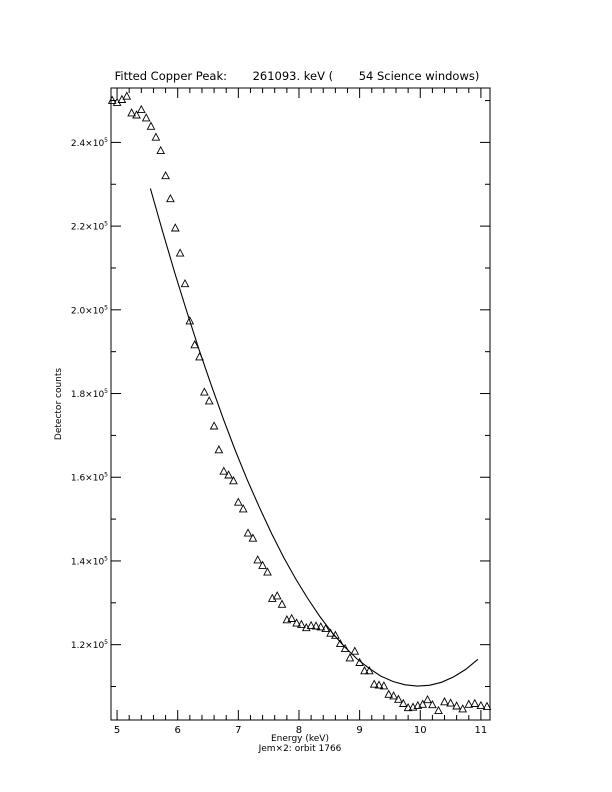 This screenshot has height=792, width=612. I want to click on y-tick-mantissa: 2.4×10, so click(88, 144).